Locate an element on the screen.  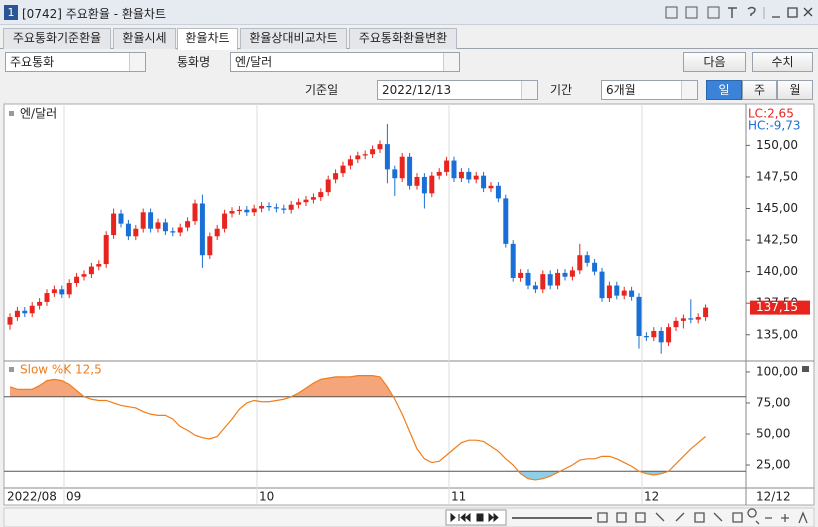
hc-label: HC:-9,73 is located at coordinates (774, 126).